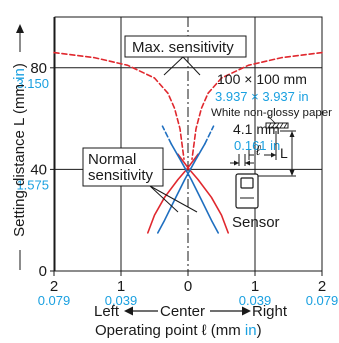  Describe the element at coordinates (271, 113) in the screenshot. I see `object-description: White non-glossy paper` at that location.